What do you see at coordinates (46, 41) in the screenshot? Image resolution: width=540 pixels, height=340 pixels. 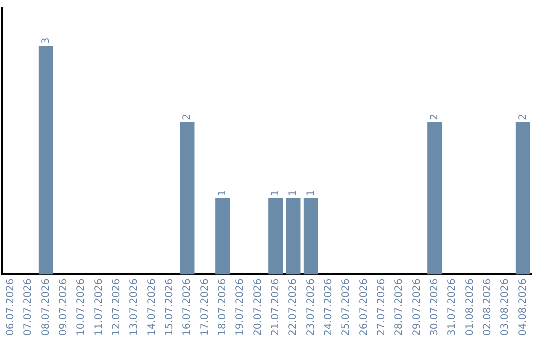 I see `data-label: 3` at bounding box center [46, 41].